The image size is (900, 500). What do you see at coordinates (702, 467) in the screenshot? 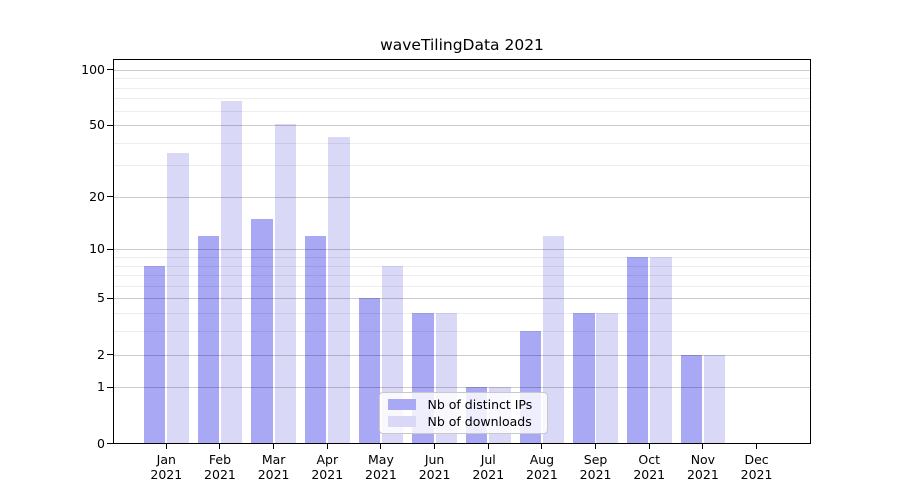
I see `x-tick-label: Nov 2021` at bounding box center [702, 467].